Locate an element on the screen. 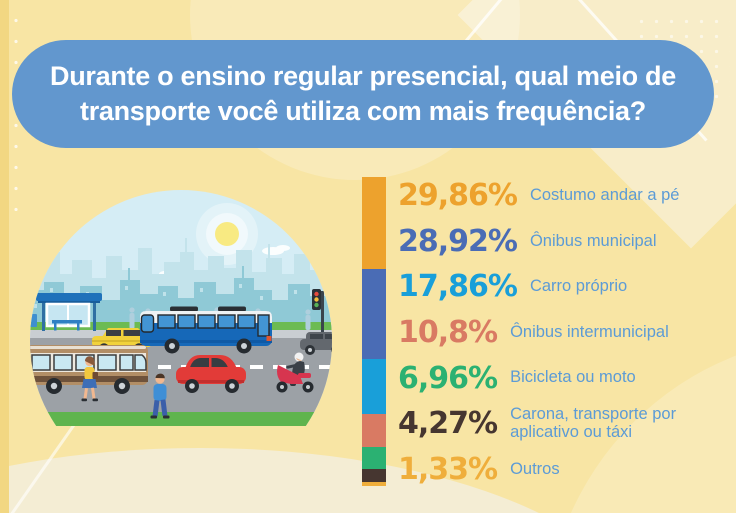 The height and width of the screenshot is (513, 736). stacked-bar is located at coordinates (374, 331).